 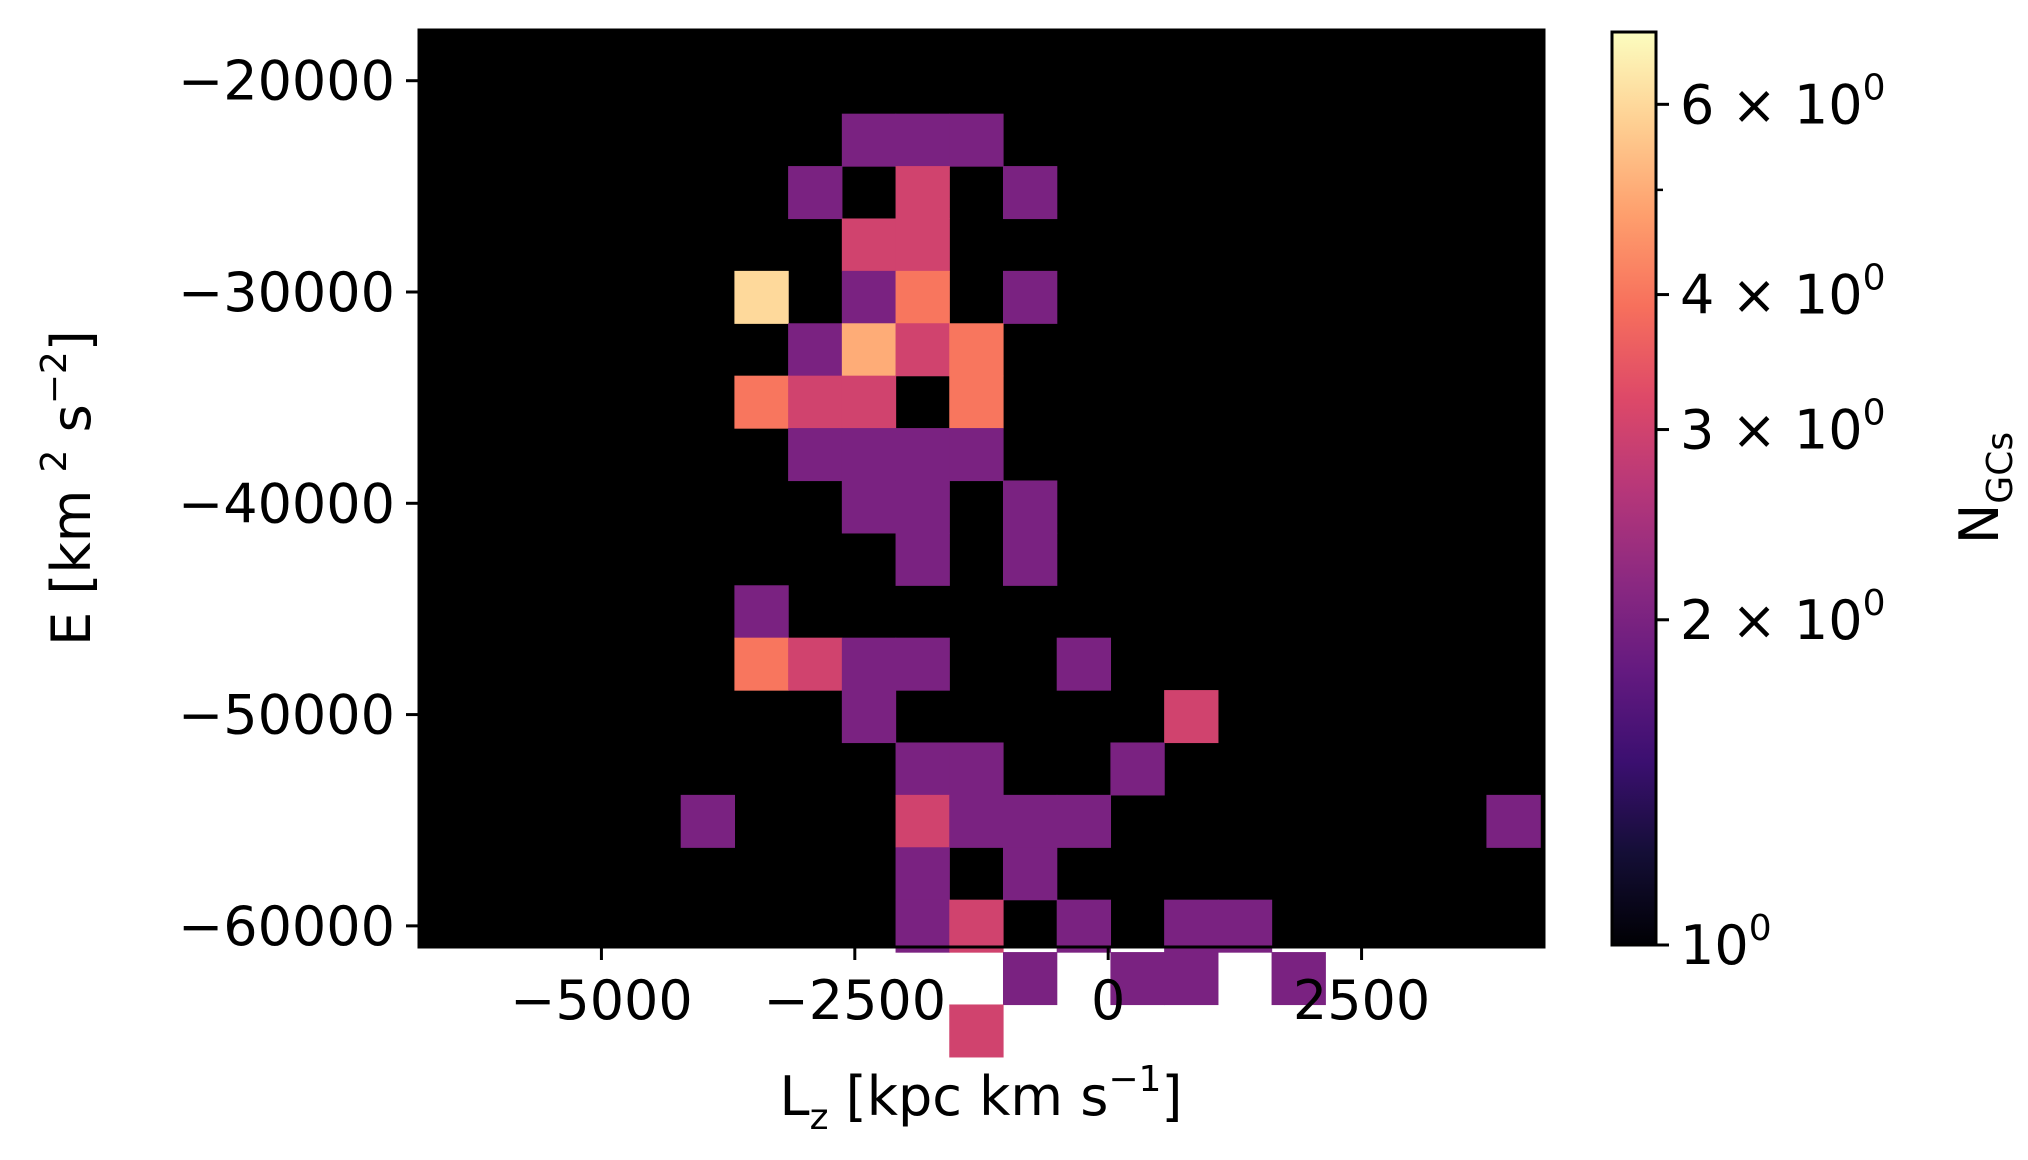 What do you see at coordinates (1634, 488) in the screenshot?
I see `colorbar` at bounding box center [1634, 488].